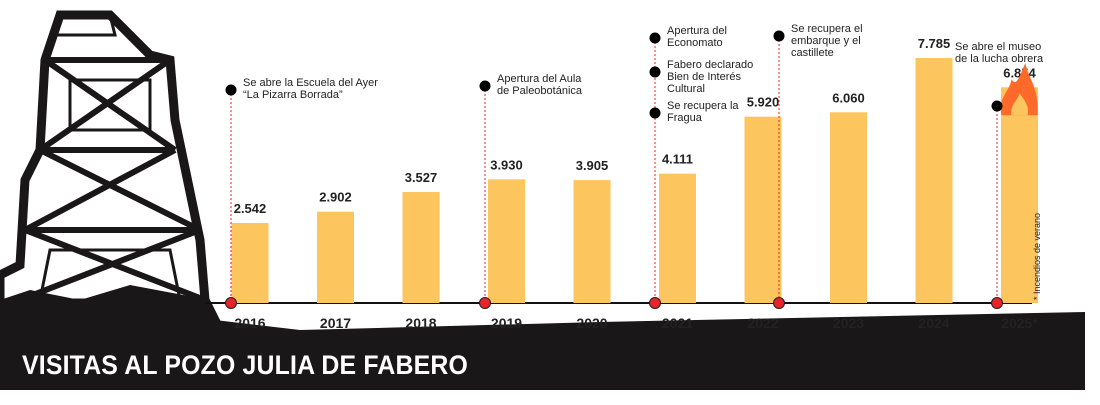  What do you see at coordinates (420, 323) in the screenshot?
I see `tick-label-2018: 2018` at bounding box center [420, 323].